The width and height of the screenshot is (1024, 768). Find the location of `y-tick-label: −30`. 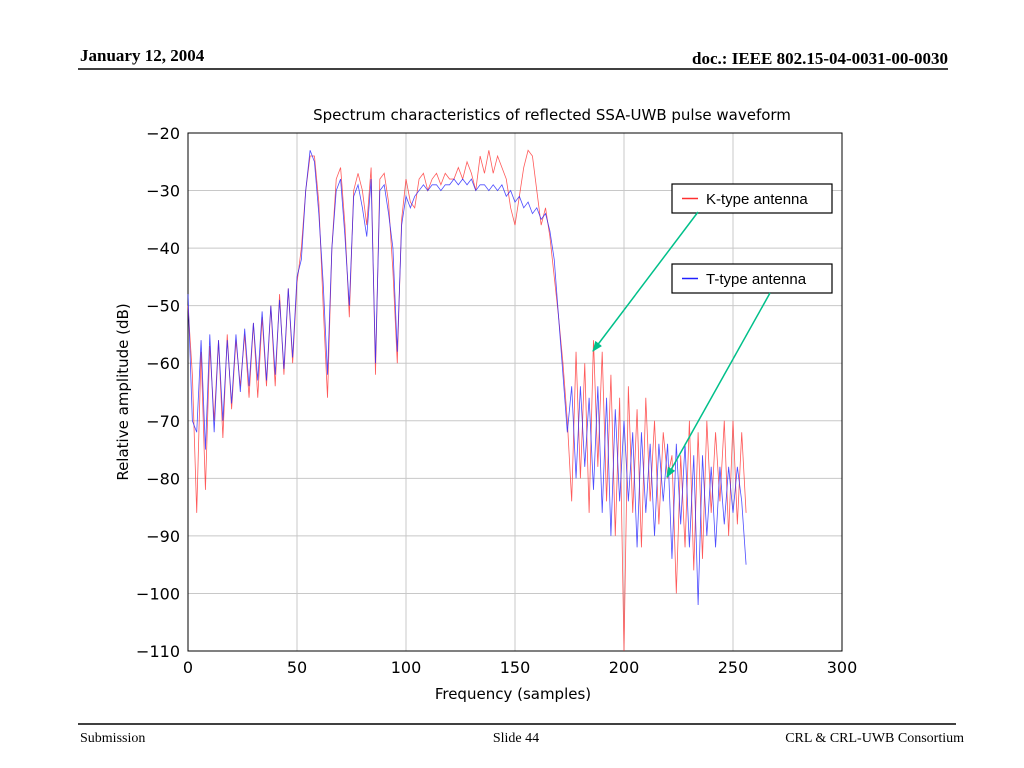

y-tick-label: −30 is located at coordinates (163, 191).